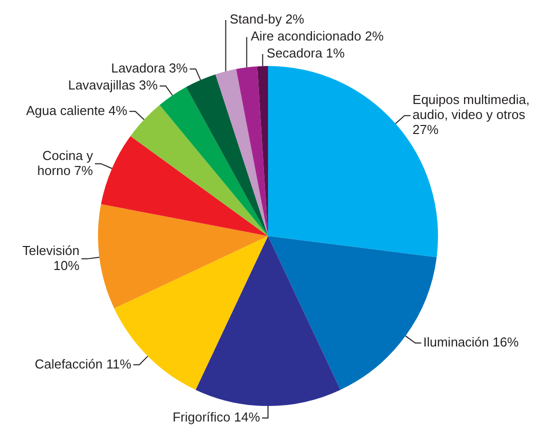  What do you see at coordinates (149, 68) in the screenshot?
I see `slice-label: Lavadora 3%` at bounding box center [149, 68].